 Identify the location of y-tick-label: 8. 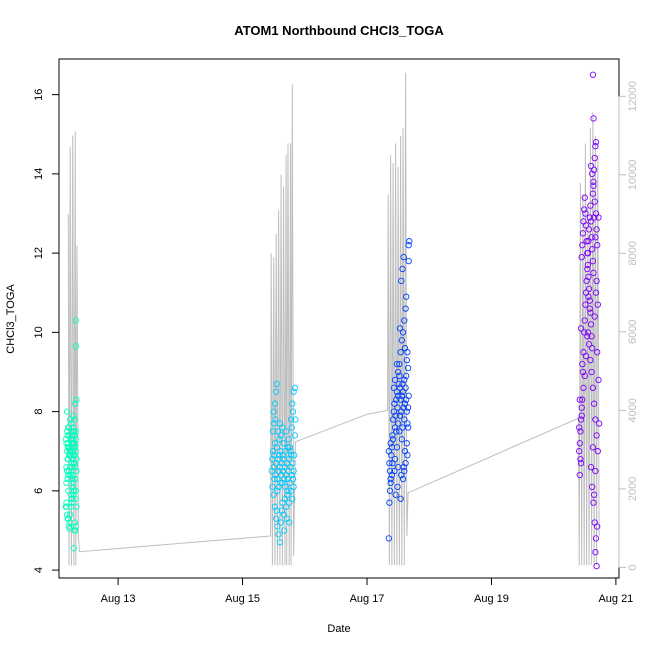
(39, 412).